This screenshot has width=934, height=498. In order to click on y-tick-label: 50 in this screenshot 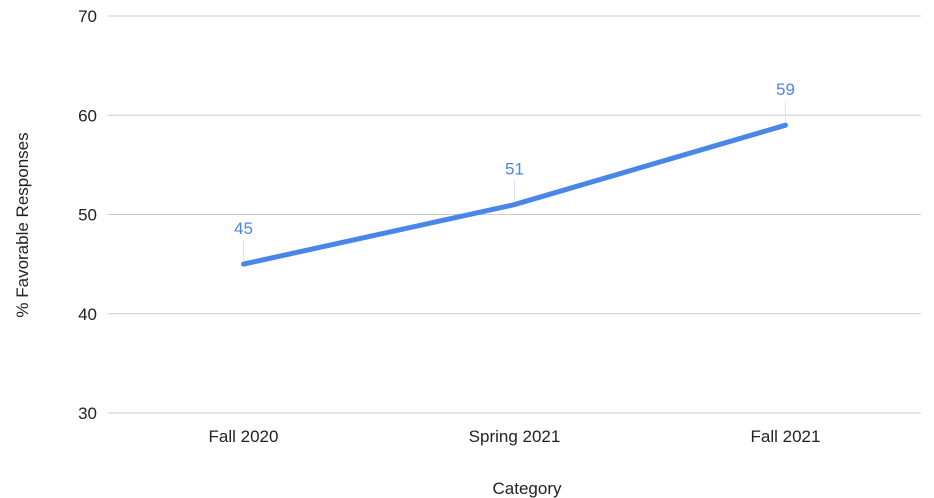, I will do `click(87, 215)`.